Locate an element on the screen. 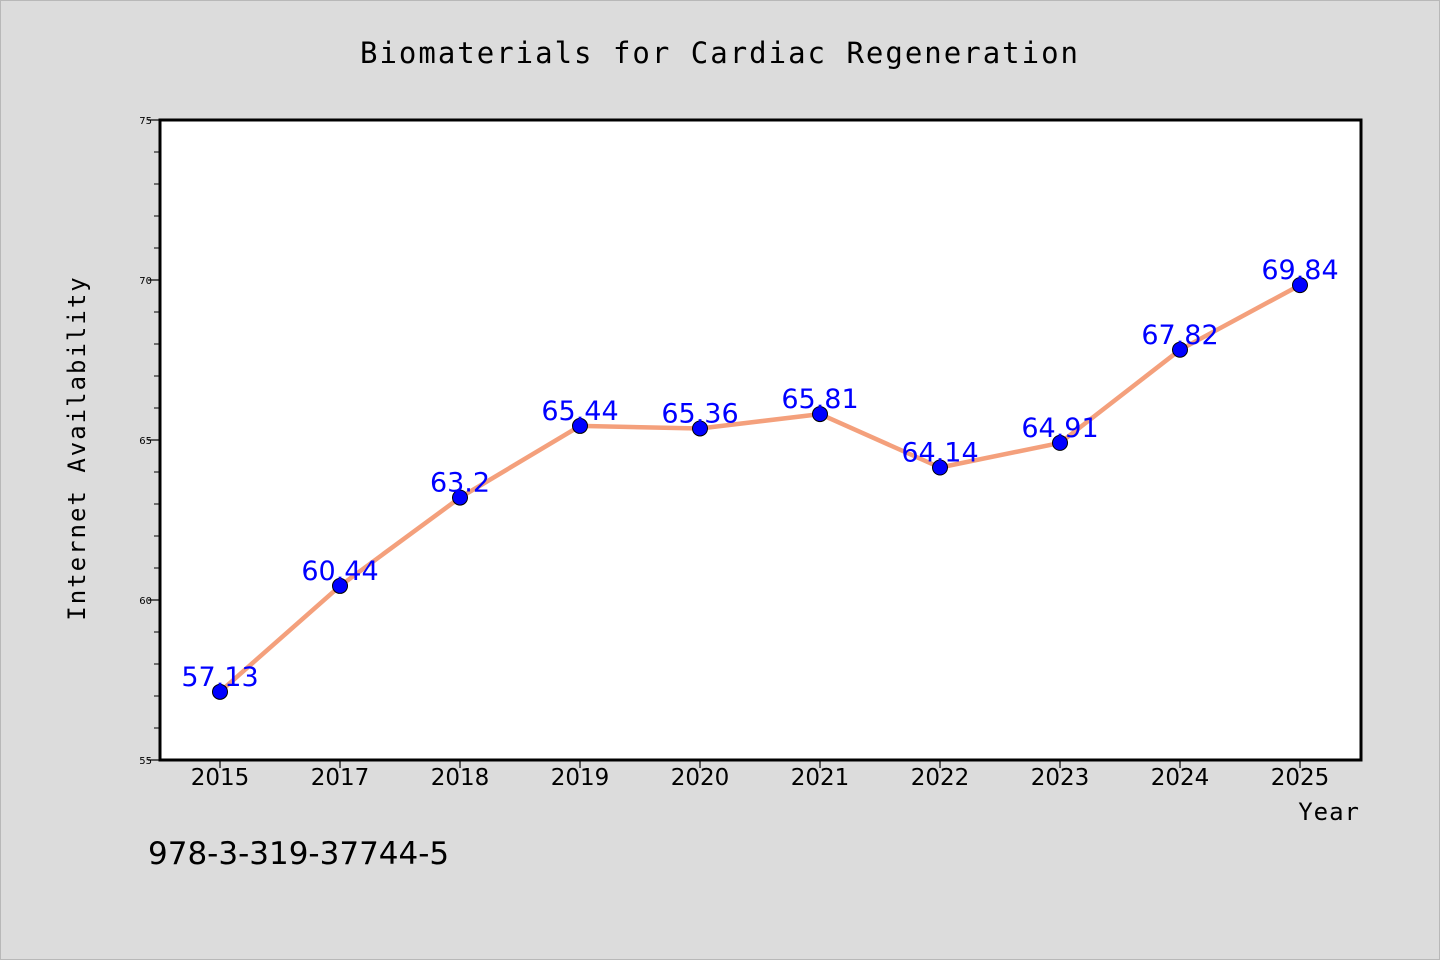 Image resolution: width=1440 pixels, height=960 pixels. y-tick-label: 60 is located at coordinates (145, 601).